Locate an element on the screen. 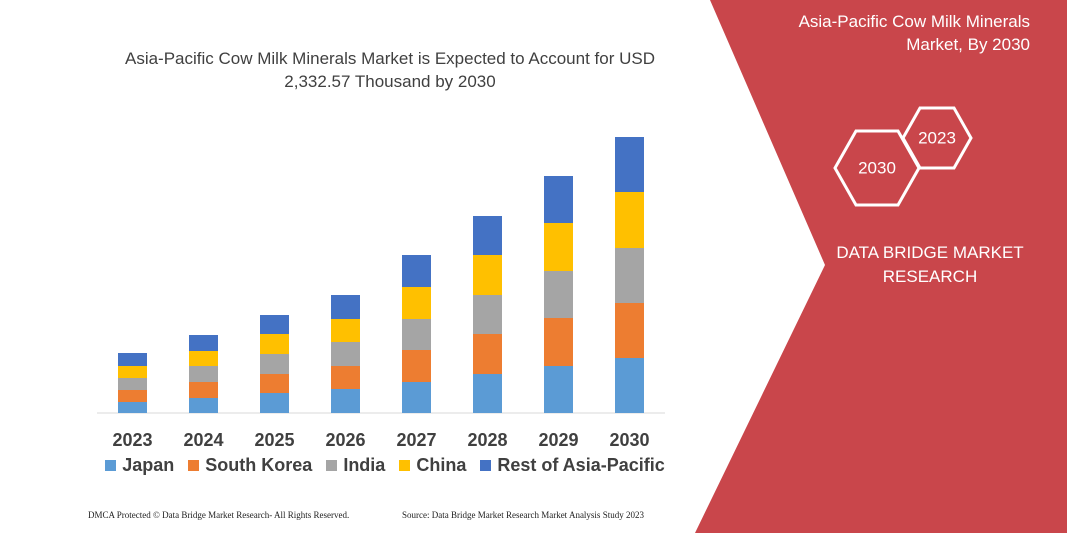 Image resolution: width=1067 pixels, height=533 pixels. legend-item: India is located at coordinates (355, 465).